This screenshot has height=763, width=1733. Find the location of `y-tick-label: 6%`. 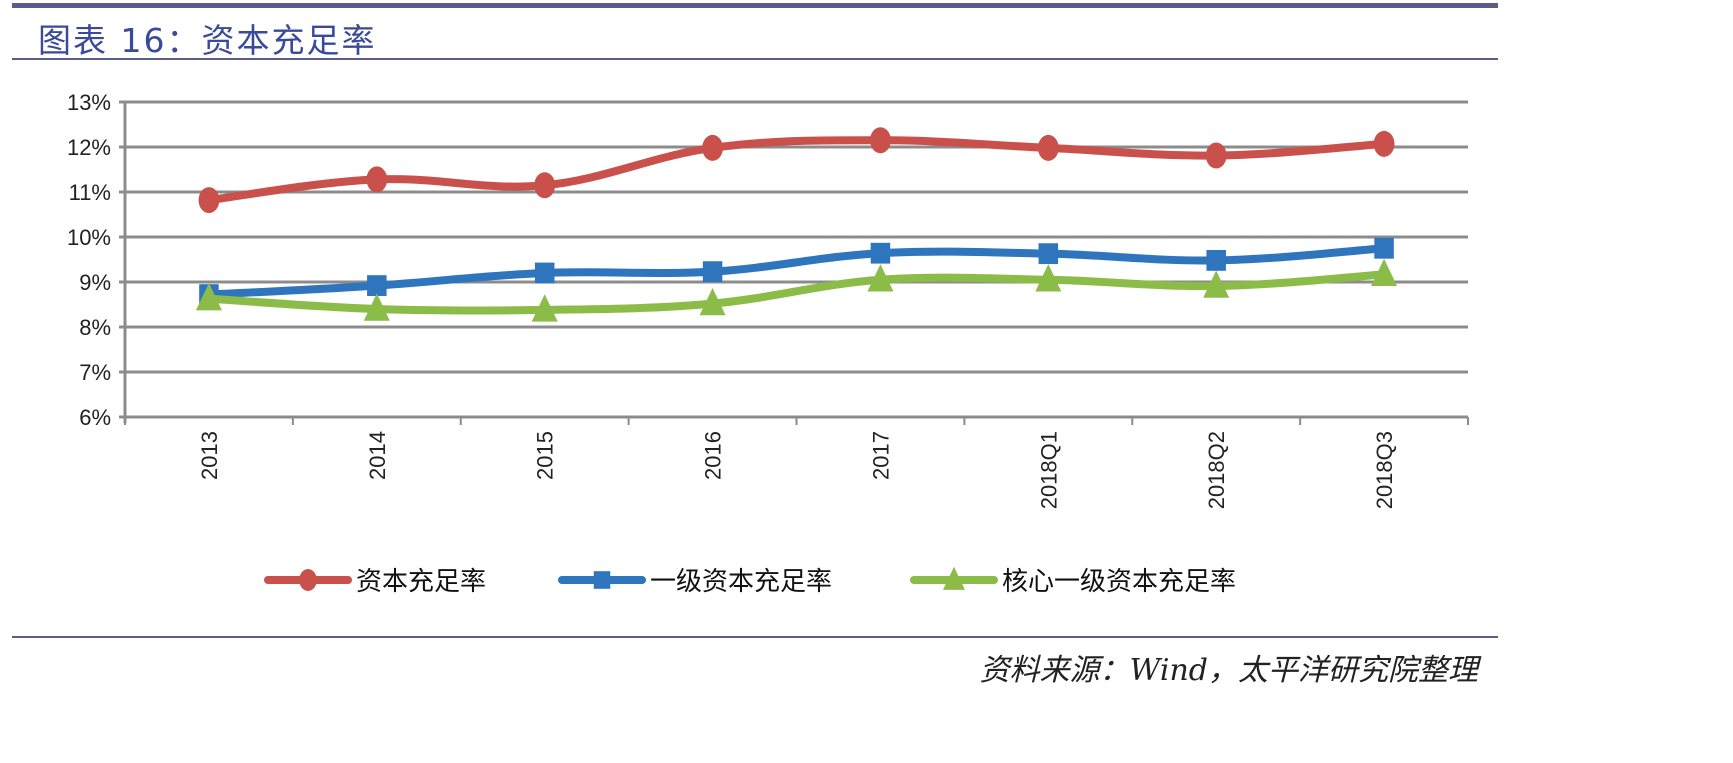

y-tick-label: 6% is located at coordinates (95, 417).